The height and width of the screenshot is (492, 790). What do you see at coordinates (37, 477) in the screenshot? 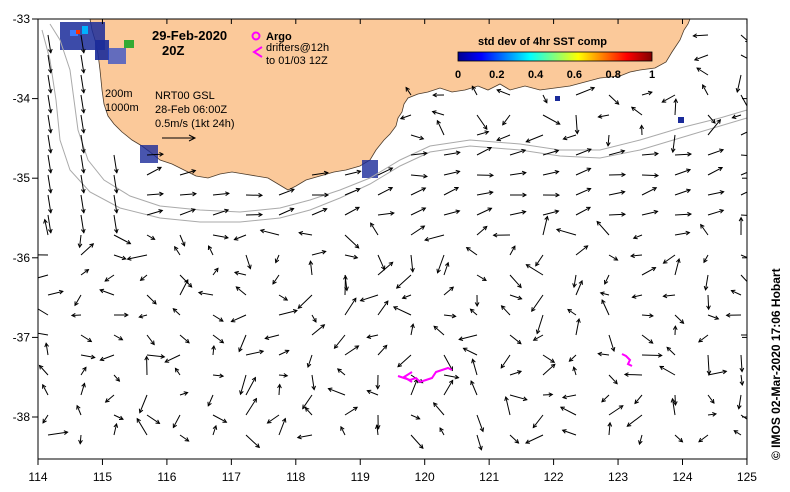
I see `lon-tick-label: 114` at bounding box center [37, 477].